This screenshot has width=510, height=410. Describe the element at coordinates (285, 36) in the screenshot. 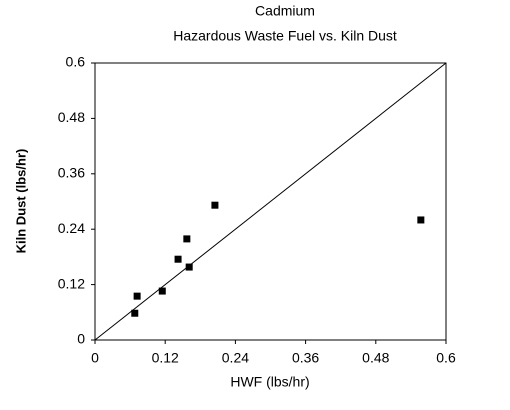

I see `chart-subtitle: Hazardous Waste Fuel vs. Kiln Dust` at that location.